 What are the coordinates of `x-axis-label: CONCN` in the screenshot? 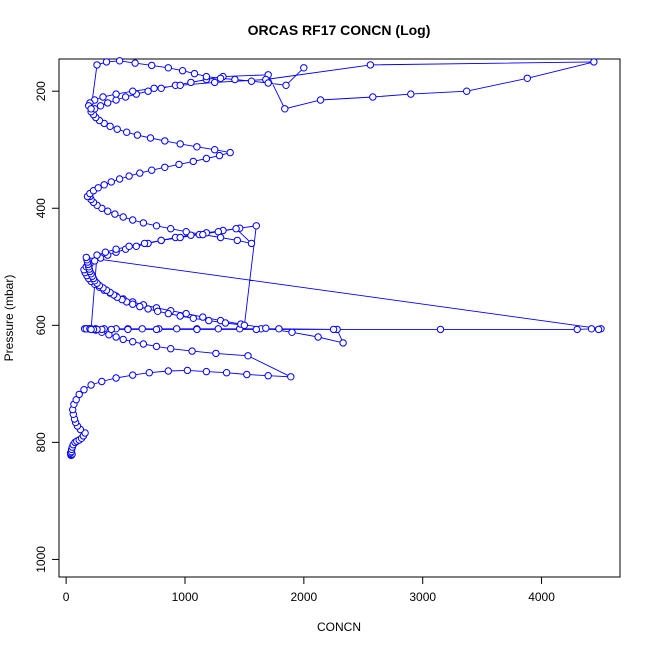 It's located at (339, 627).